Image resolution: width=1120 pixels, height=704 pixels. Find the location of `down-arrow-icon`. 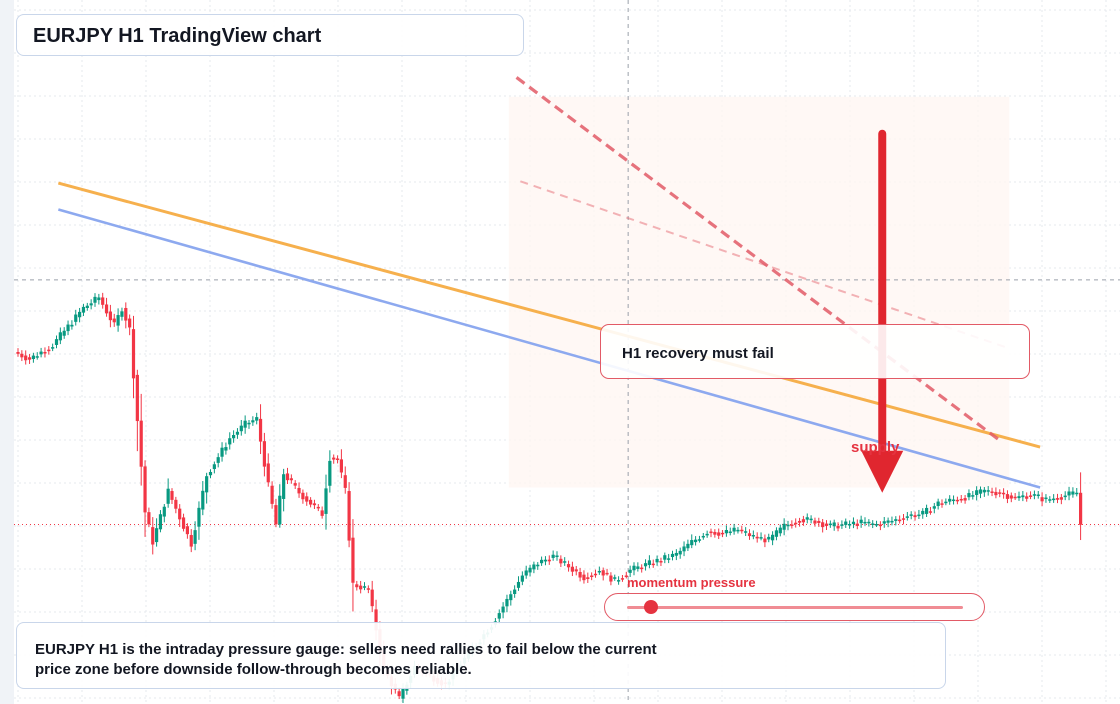

down-arrow-icon is located at coordinates (882, 311).